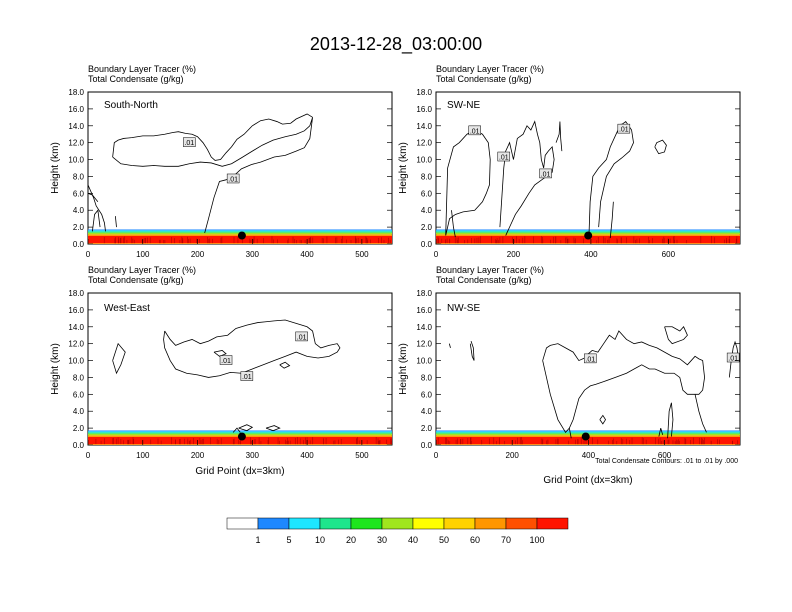  What do you see at coordinates (362, 254) in the screenshot?
I see `x-tick-label: 500` at bounding box center [362, 254].